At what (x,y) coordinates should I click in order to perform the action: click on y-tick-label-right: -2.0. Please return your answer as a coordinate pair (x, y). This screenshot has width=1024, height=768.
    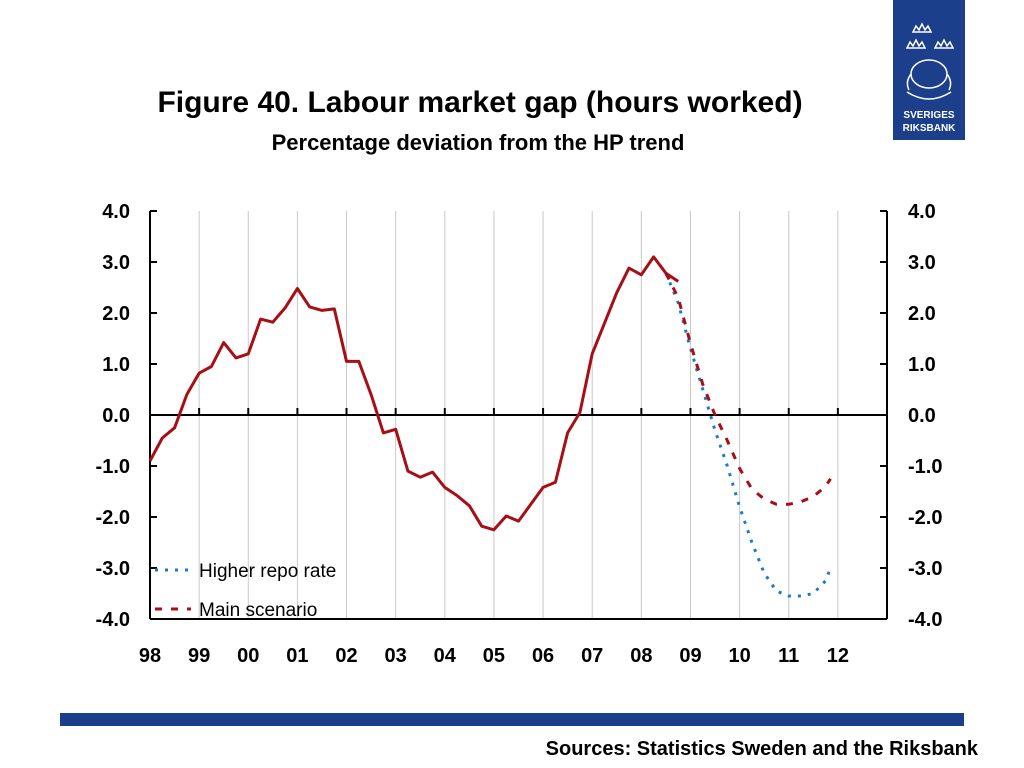
    Looking at the image, I should click on (925, 518).